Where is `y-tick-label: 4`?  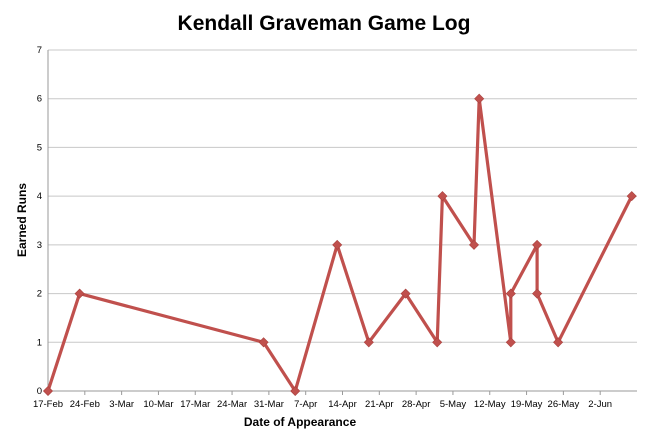
y-tick-label: 4 is located at coordinates (39, 196).